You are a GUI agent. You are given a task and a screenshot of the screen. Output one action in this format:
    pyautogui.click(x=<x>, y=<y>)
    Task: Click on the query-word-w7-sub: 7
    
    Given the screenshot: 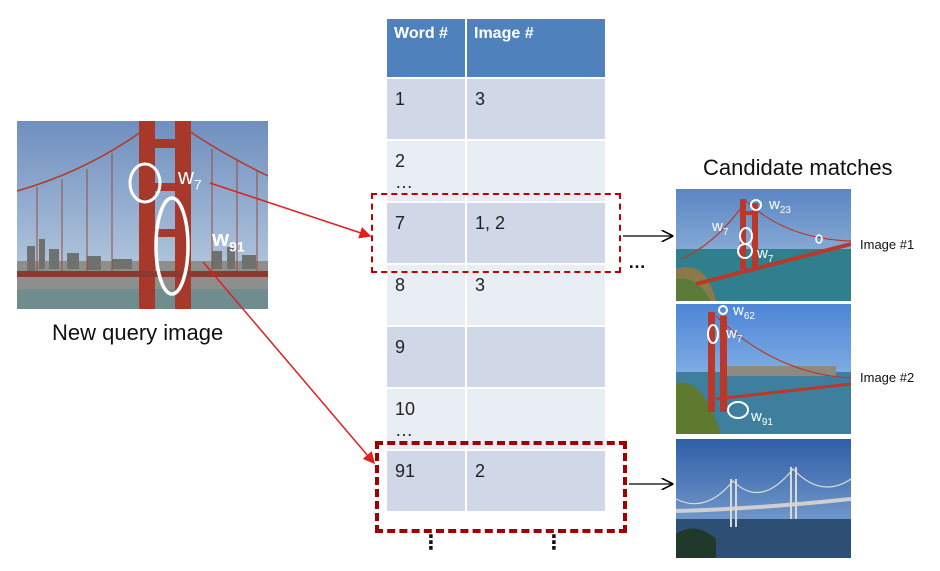 What is the action you would take?
    pyautogui.click(x=197, y=184)
    